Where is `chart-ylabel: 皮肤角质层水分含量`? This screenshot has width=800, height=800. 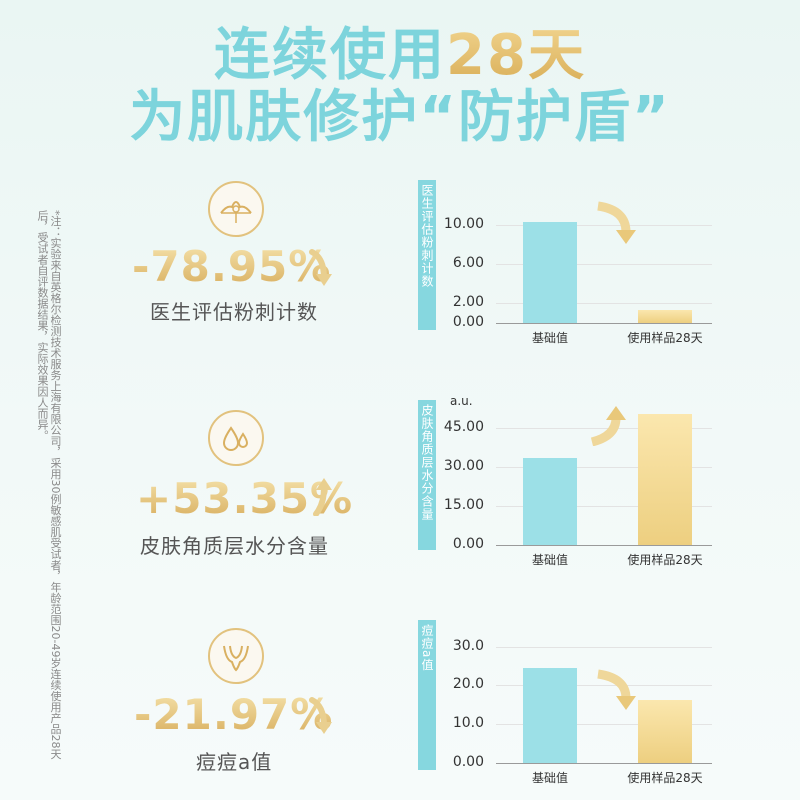 chart-ylabel: 皮肤角质层水分含量 is located at coordinates (427, 475).